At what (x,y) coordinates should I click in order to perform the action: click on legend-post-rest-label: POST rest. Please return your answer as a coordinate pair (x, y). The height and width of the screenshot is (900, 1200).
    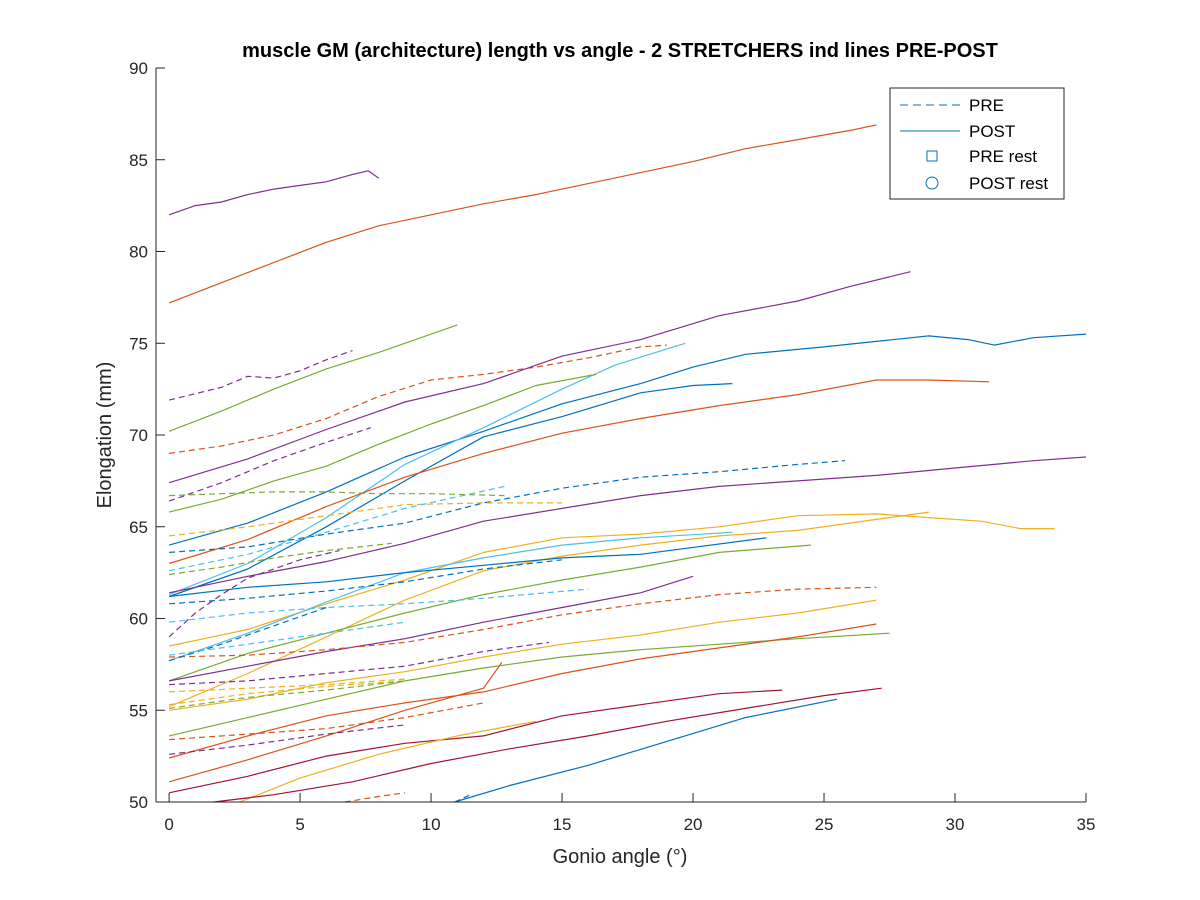
    Looking at the image, I should click on (1008, 183).